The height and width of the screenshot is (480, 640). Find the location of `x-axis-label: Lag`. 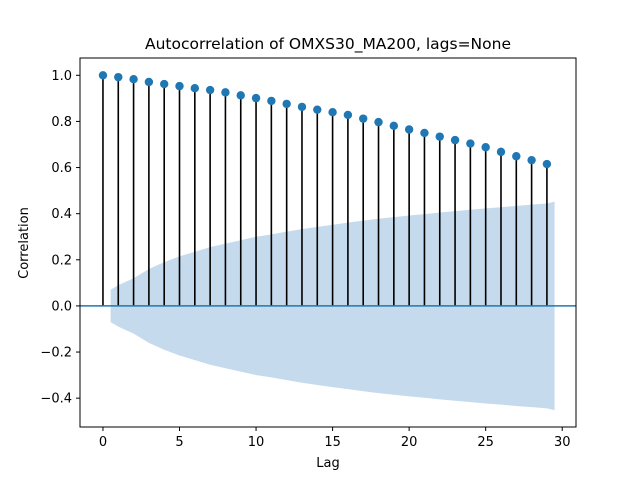

x-axis-label: Lag is located at coordinates (327, 463).